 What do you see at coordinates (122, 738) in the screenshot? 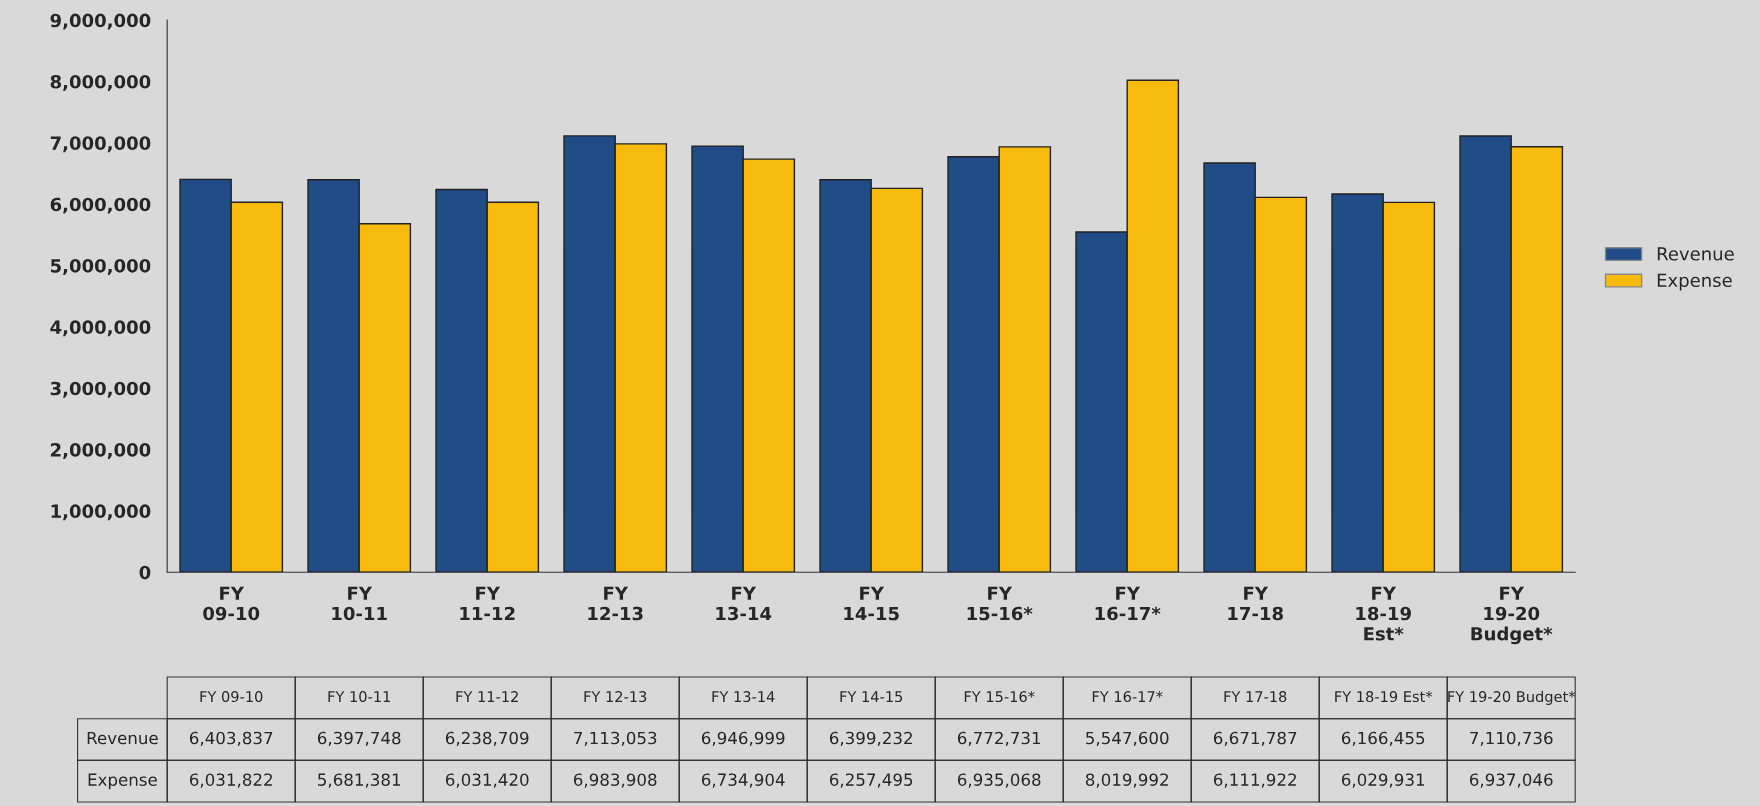
I see `text: Revenue` at bounding box center [122, 738].